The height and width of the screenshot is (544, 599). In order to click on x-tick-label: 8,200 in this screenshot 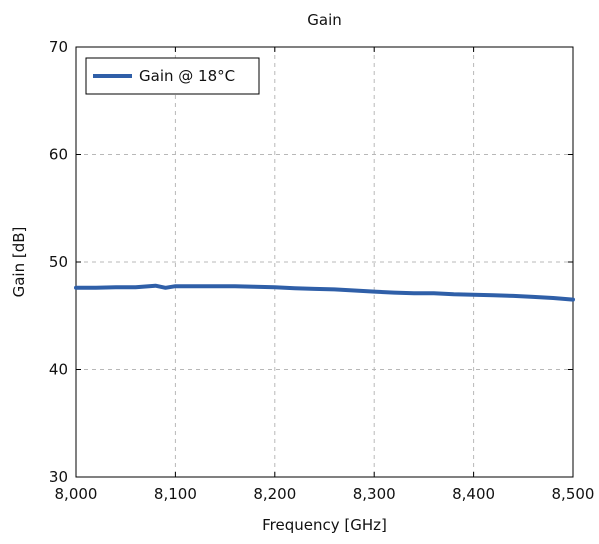, I will do `click(274, 494)`.